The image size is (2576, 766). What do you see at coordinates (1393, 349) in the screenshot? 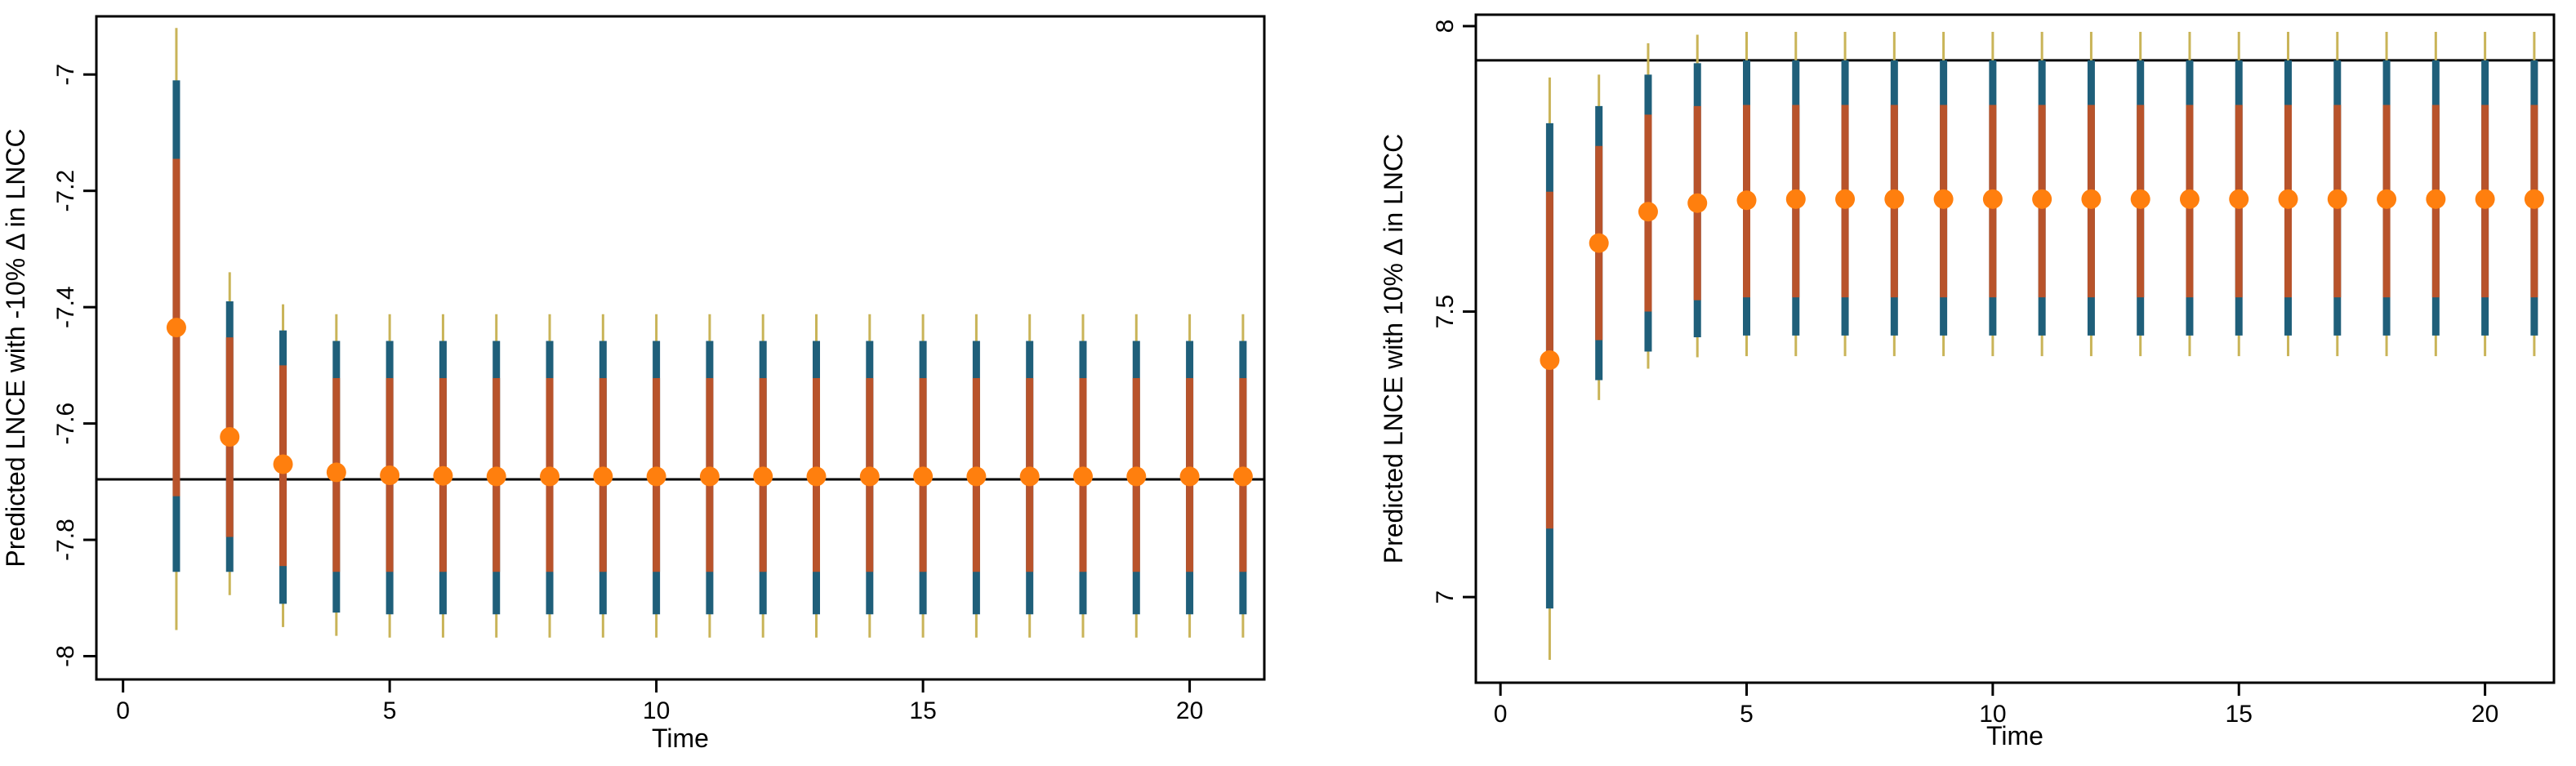
I see `y-axis-title: Predicted LNCE with 10% Δ in LNCC` at bounding box center [1393, 349].